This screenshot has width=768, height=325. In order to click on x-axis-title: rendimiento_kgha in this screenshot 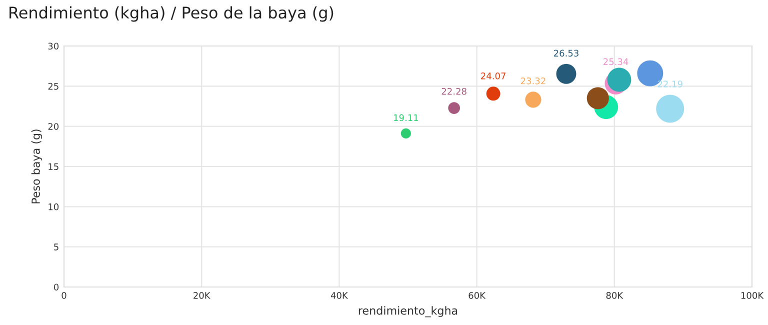, I will do `click(408, 312)`.